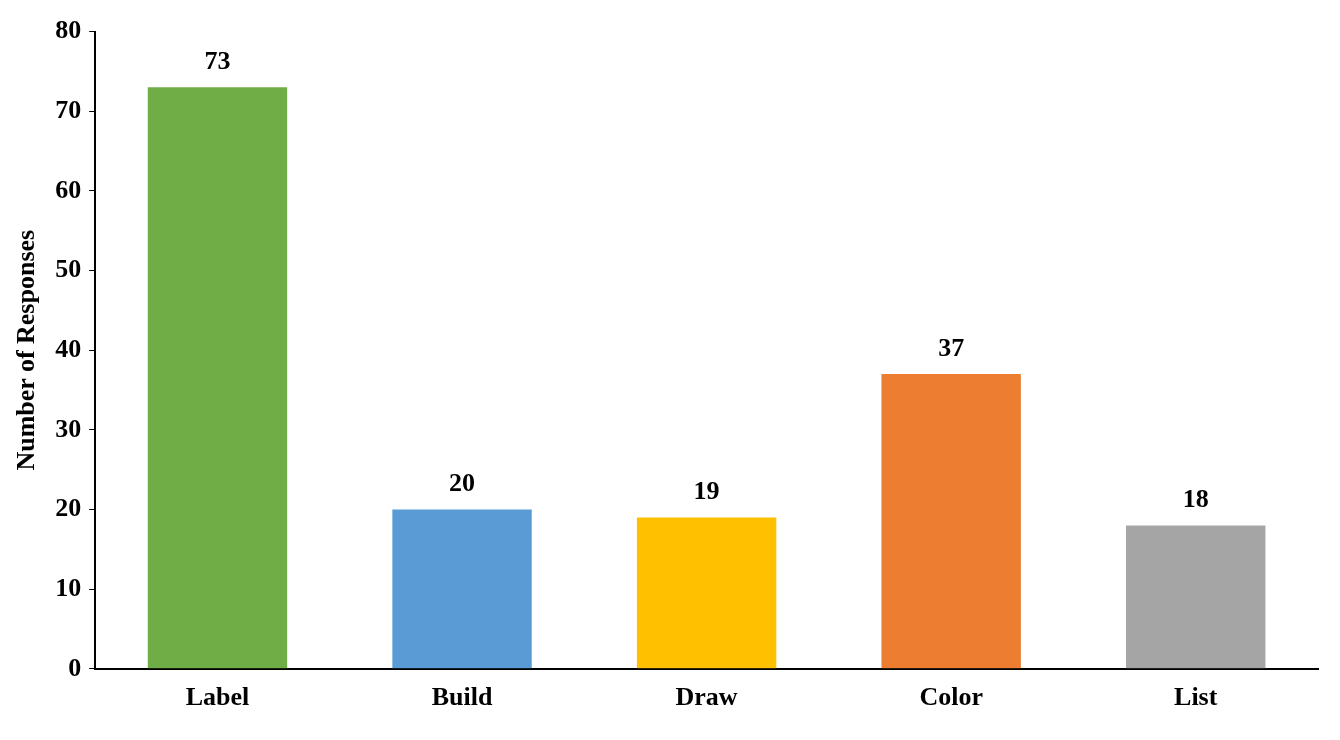  I want to click on data-label: 73, so click(217, 61).